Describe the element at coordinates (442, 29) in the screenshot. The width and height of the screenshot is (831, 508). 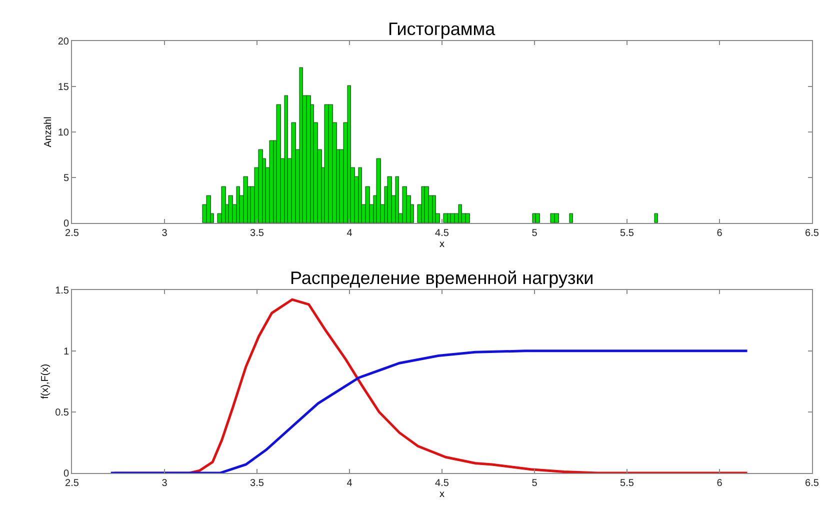
I see `chart-title: Гистограмма` at that location.